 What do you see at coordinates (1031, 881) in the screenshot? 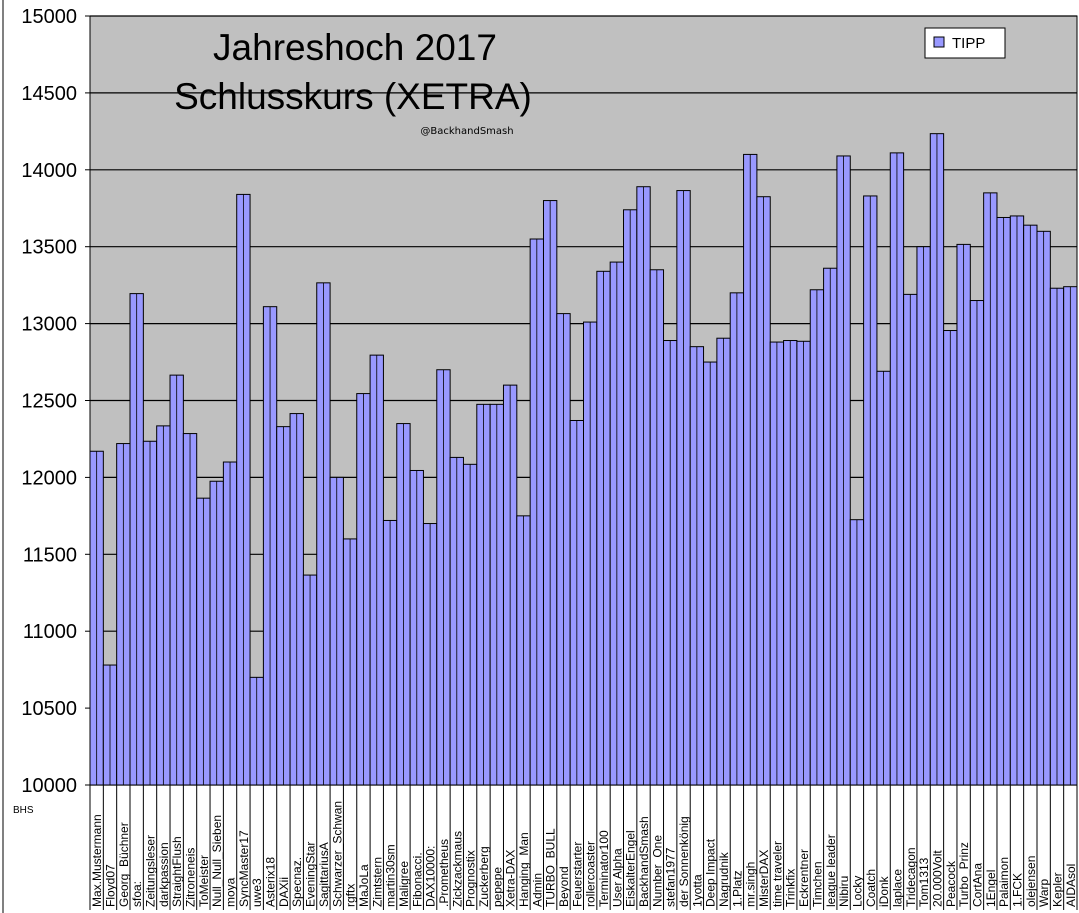
I see `x-tick-label: olejensen` at bounding box center [1031, 881].